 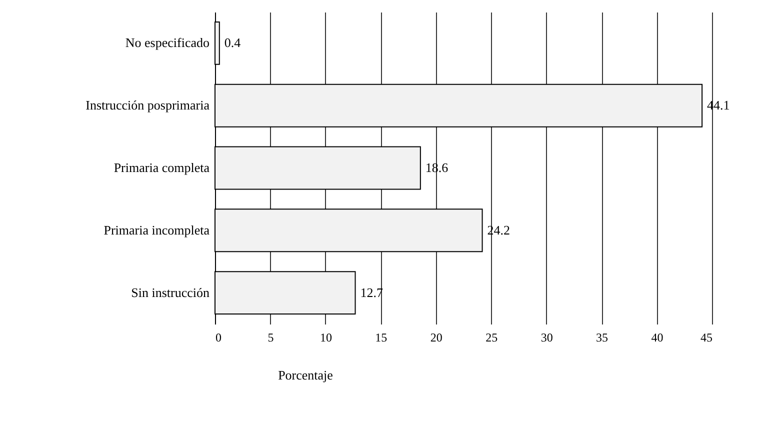 What do you see at coordinates (162, 167) in the screenshot?
I see `y-tick-label: Primaria completa` at bounding box center [162, 167].